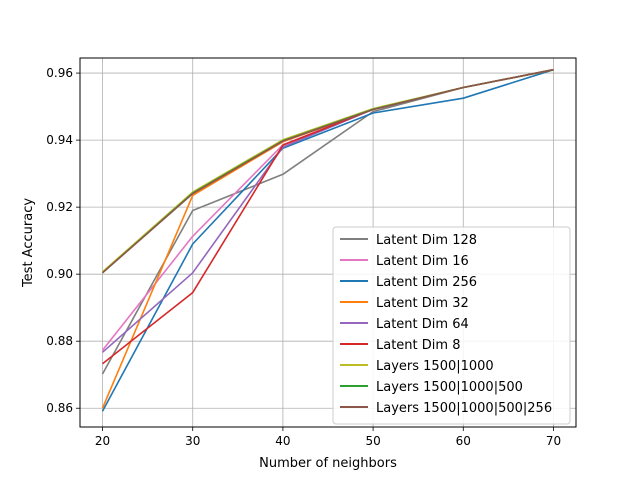  I want to click on y-axis-label: Test Accuracy, so click(28, 243).